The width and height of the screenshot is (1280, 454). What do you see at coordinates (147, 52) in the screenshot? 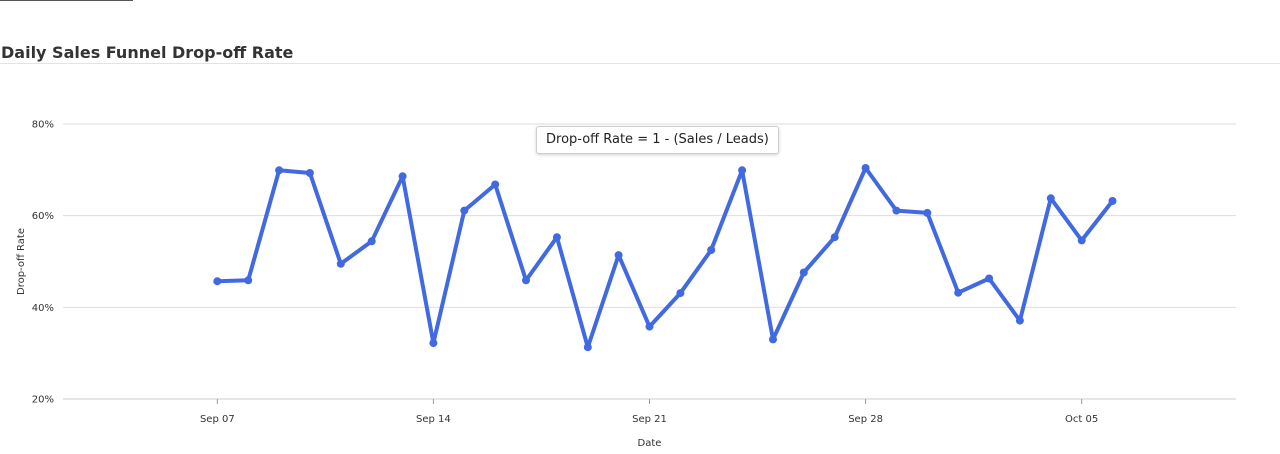
I see `chart-title: Daily Sales Funnel Drop-off Rate` at bounding box center [147, 52].